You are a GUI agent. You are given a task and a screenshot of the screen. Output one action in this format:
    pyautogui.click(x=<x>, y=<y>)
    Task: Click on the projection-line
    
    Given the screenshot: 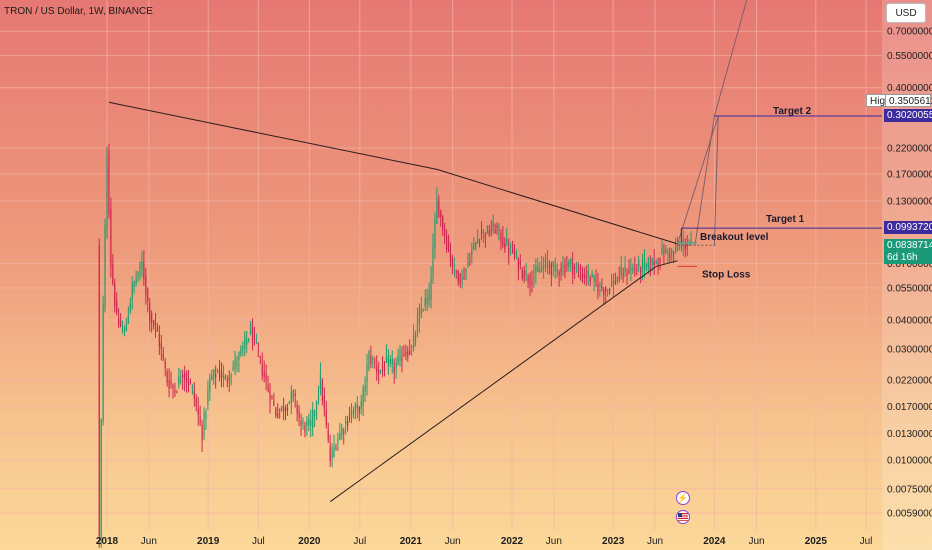 What is the action you would take?
    pyautogui.click(x=698, y=180)
    